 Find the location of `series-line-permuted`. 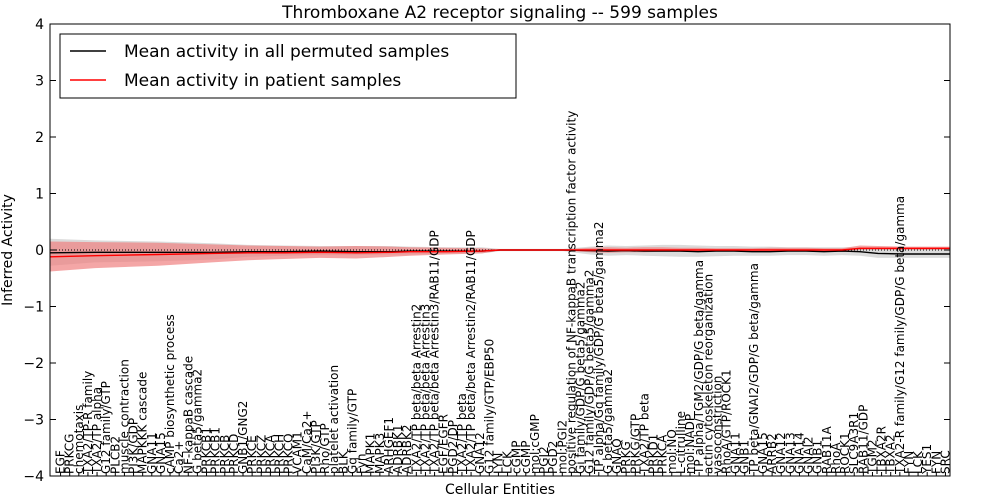

series-line-permuted is located at coordinates (499, 252).